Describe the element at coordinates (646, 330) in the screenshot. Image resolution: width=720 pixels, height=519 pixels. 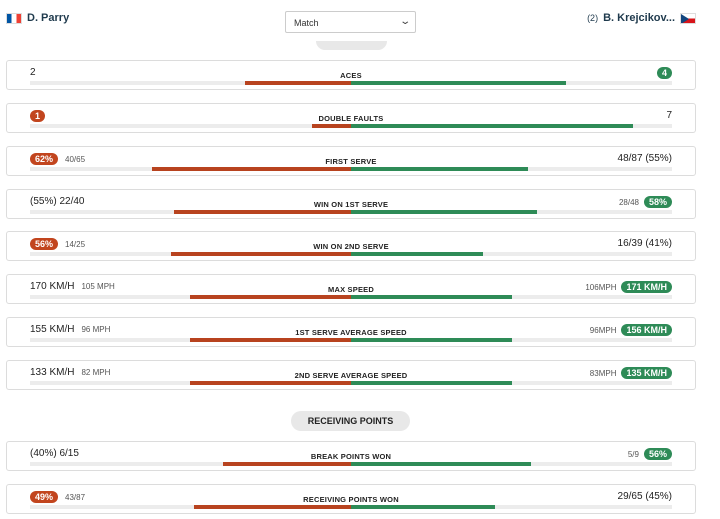
I see `player2-badge: 156 KM/H` at that location.